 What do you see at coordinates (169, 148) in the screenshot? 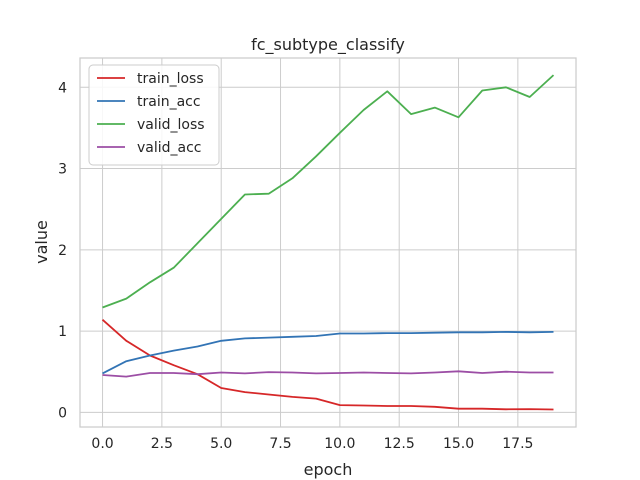
I see `legend-label-valid-acc: valid_acc` at bounding box center [169, 148].